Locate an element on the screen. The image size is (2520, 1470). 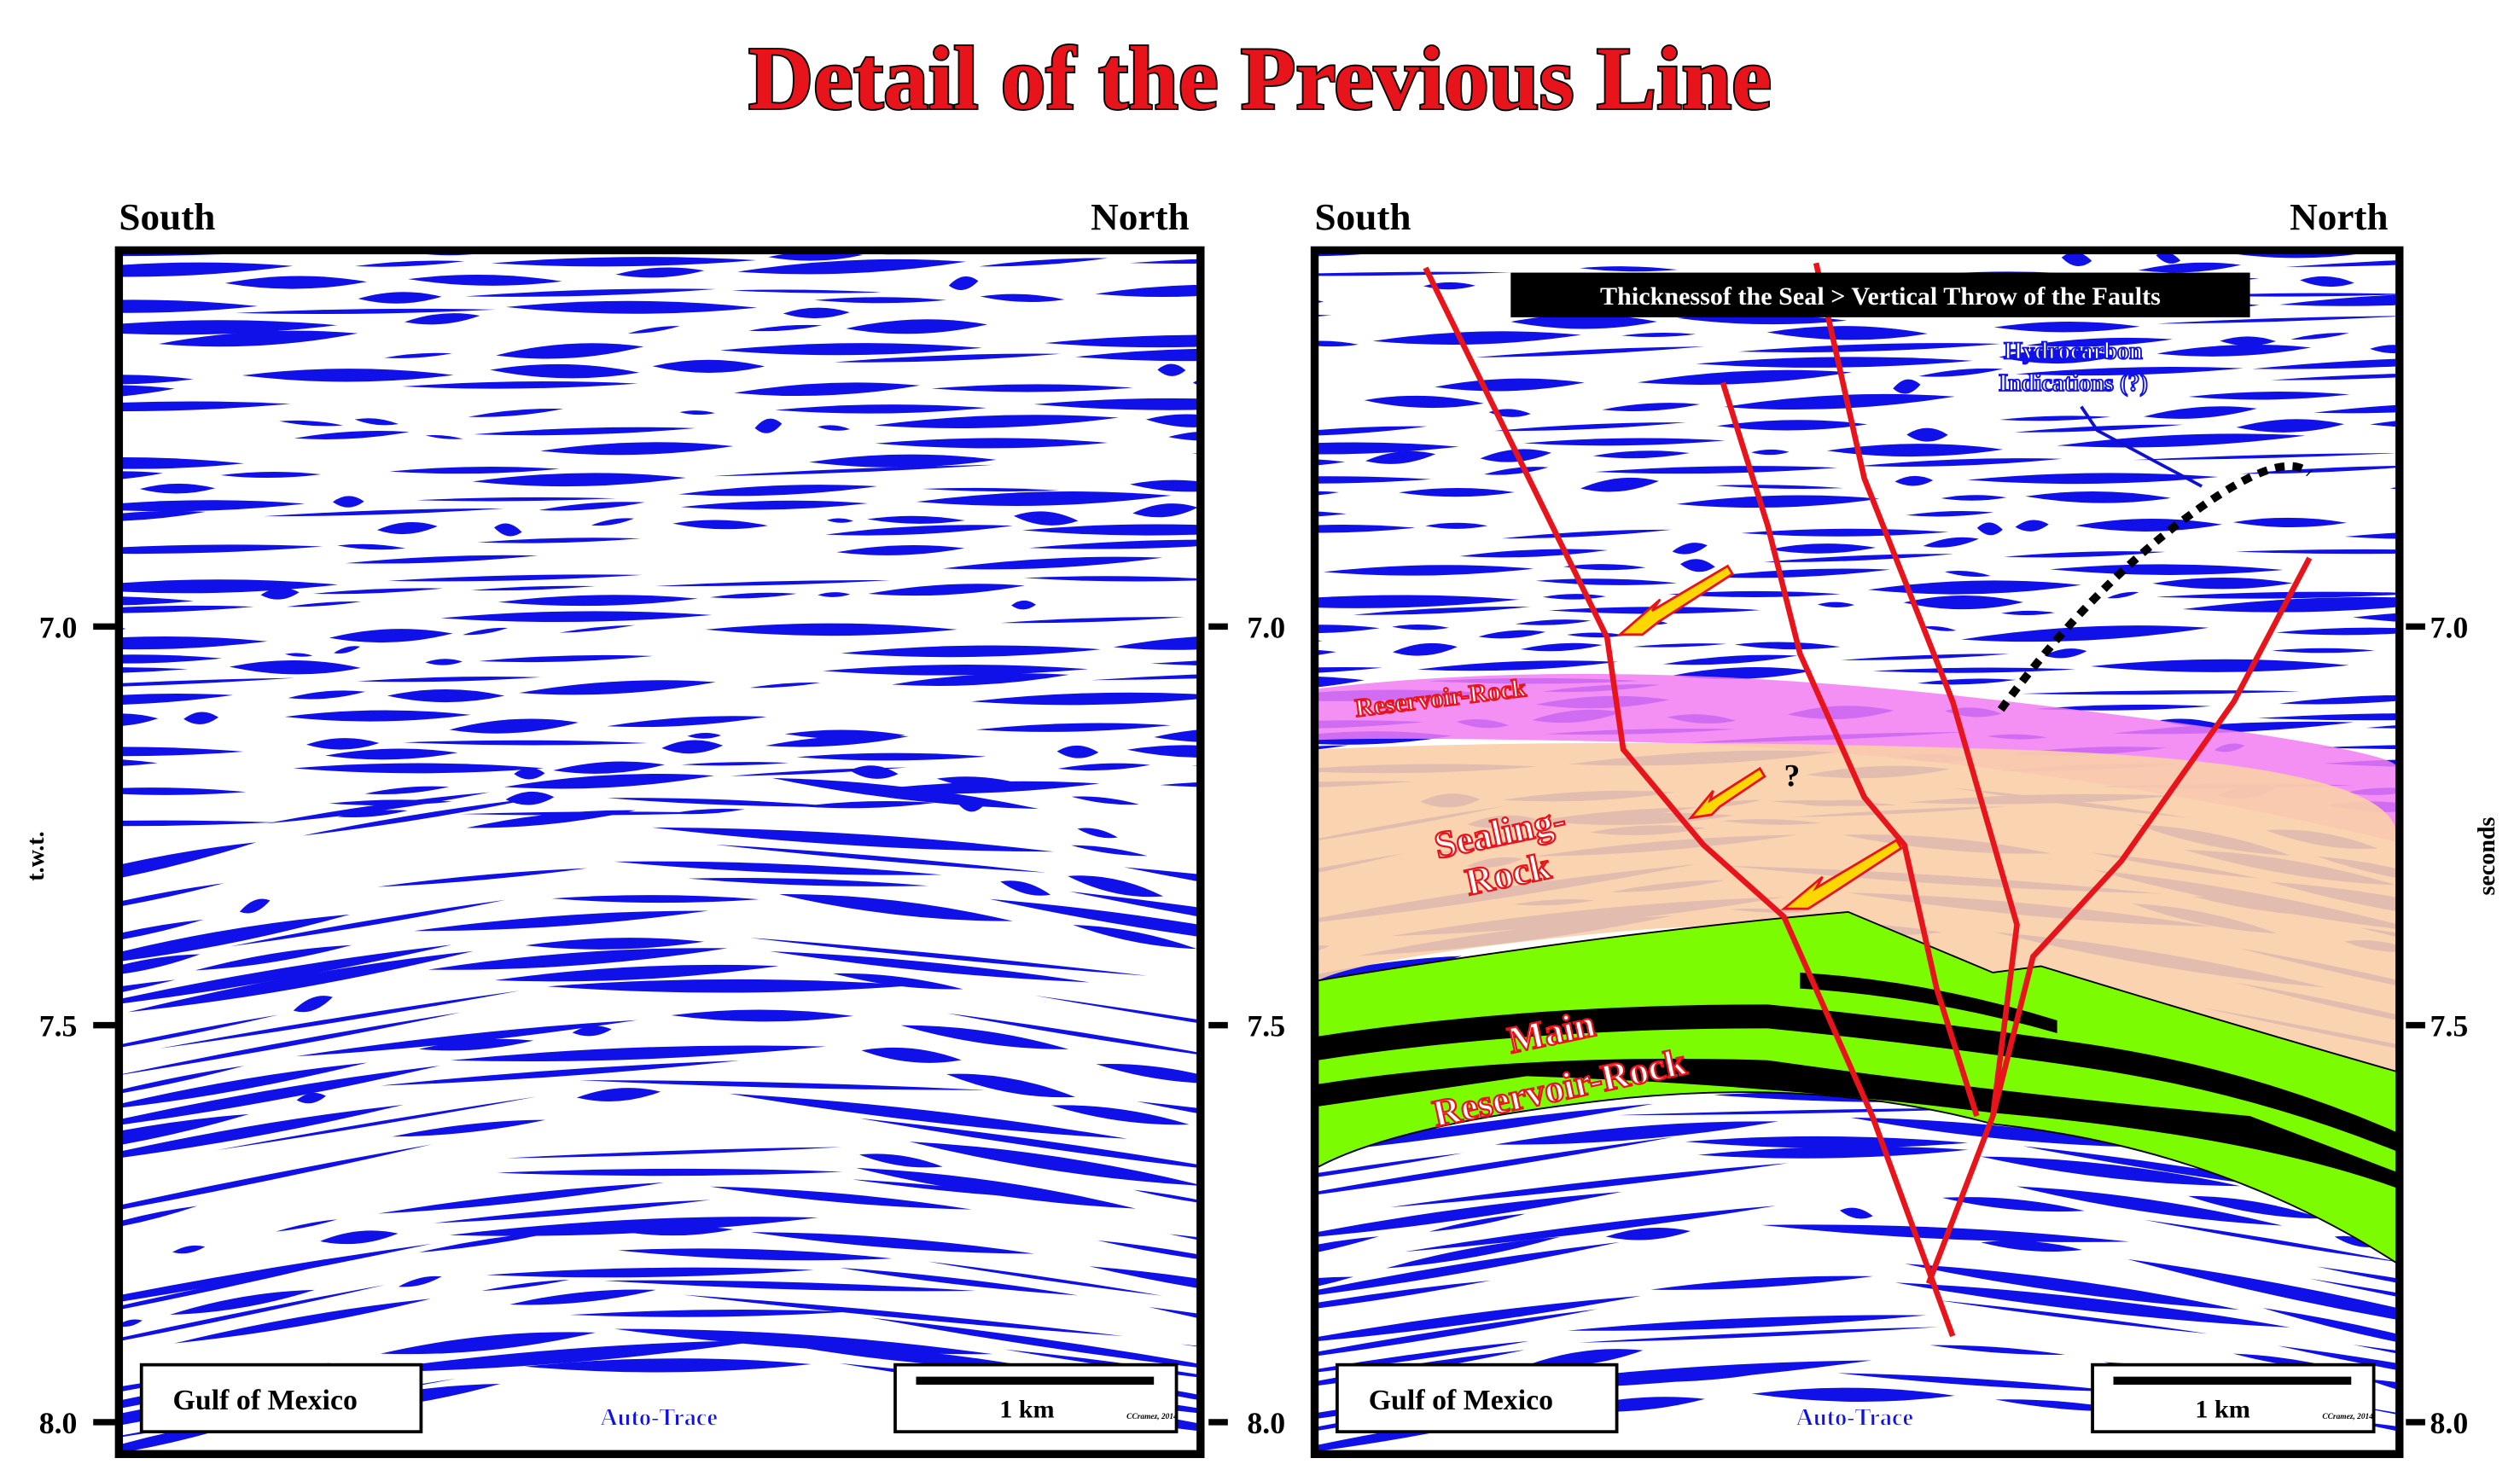
tick-label: 7.5 is located at coordinates (2449, 1026).